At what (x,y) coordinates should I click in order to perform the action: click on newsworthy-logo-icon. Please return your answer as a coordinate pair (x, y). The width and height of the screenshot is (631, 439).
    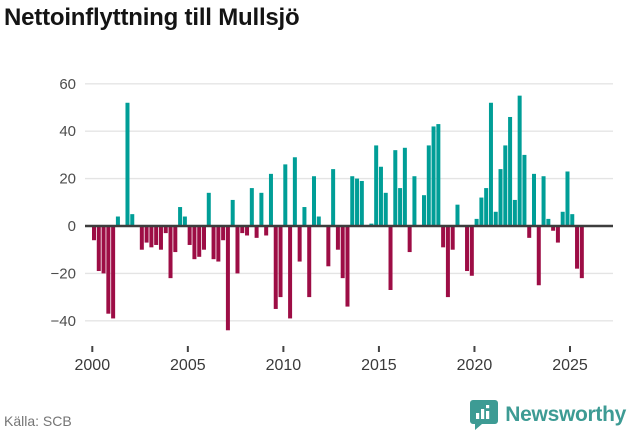
    Looking at the image, I should click on (484, 415).